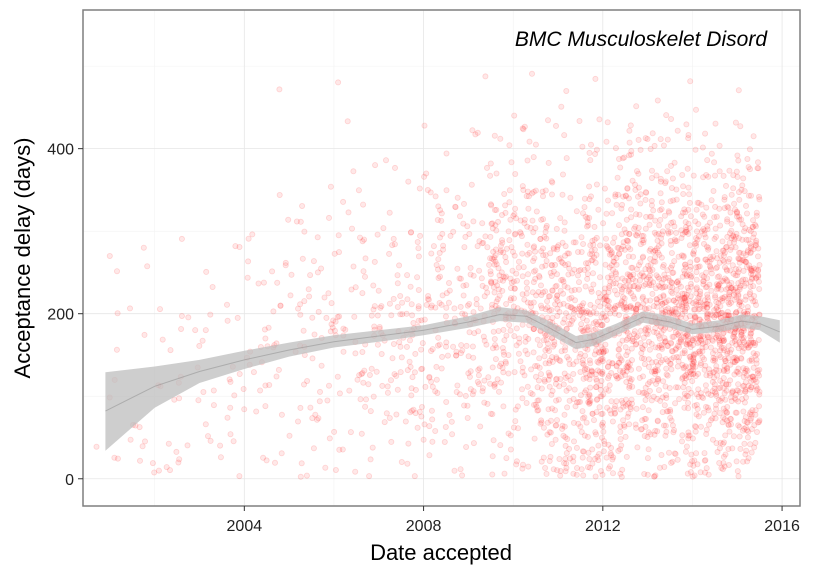 The image size is (825, 570). Describe the element at coordinates (641, 39) in the screenshot. I see `journal-annotation: BMC Musculoskelet Disord` at that location.